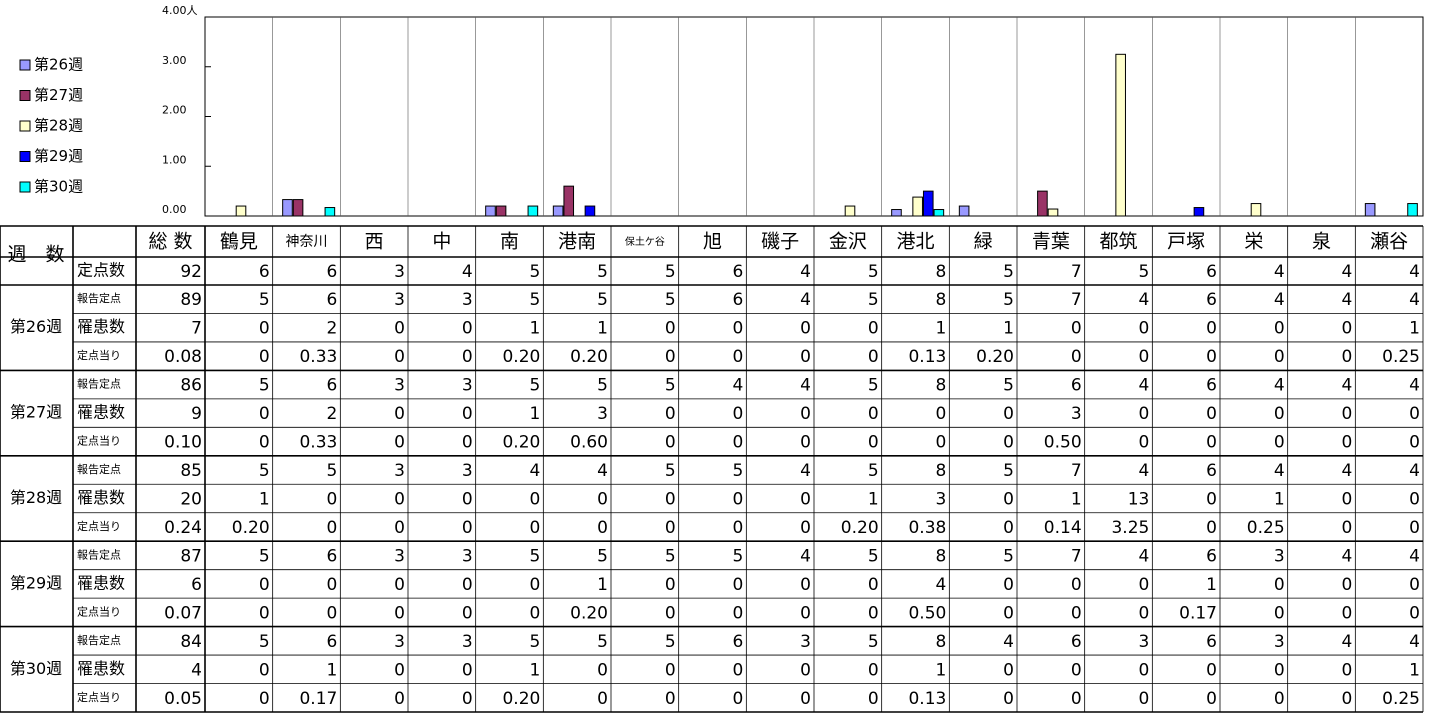 Image resolution: width=1438 pixels, height=713 pixels. What do you see at coordinates (183, 357) in the screenshot?
I see `cell-value: 0.08` at bounding box center [183, 357].